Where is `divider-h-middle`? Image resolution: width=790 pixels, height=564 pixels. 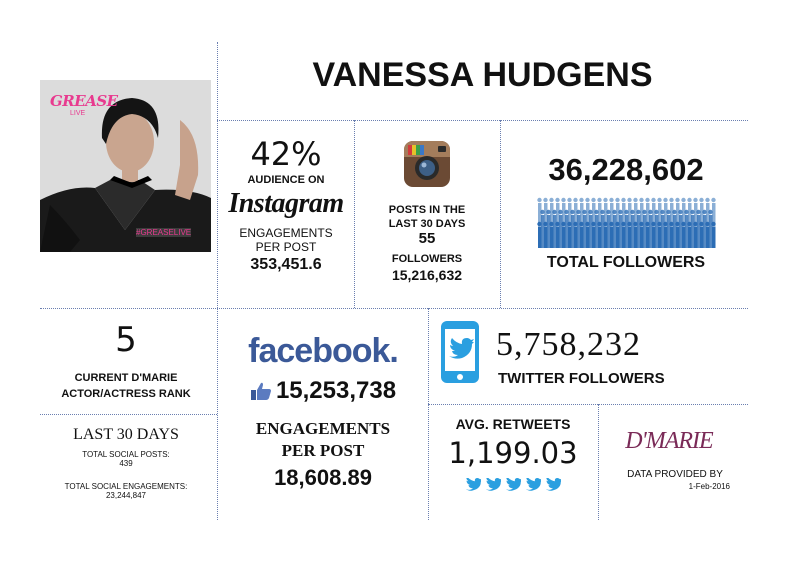 divider-h-middle is located at coordinates (394, 308).